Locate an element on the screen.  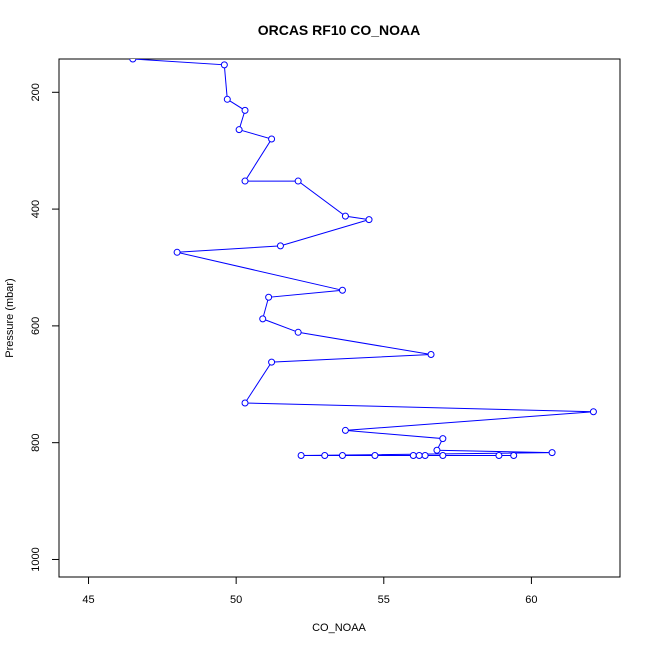
y-tick-label: 400 is located at coordinates (36, 209).